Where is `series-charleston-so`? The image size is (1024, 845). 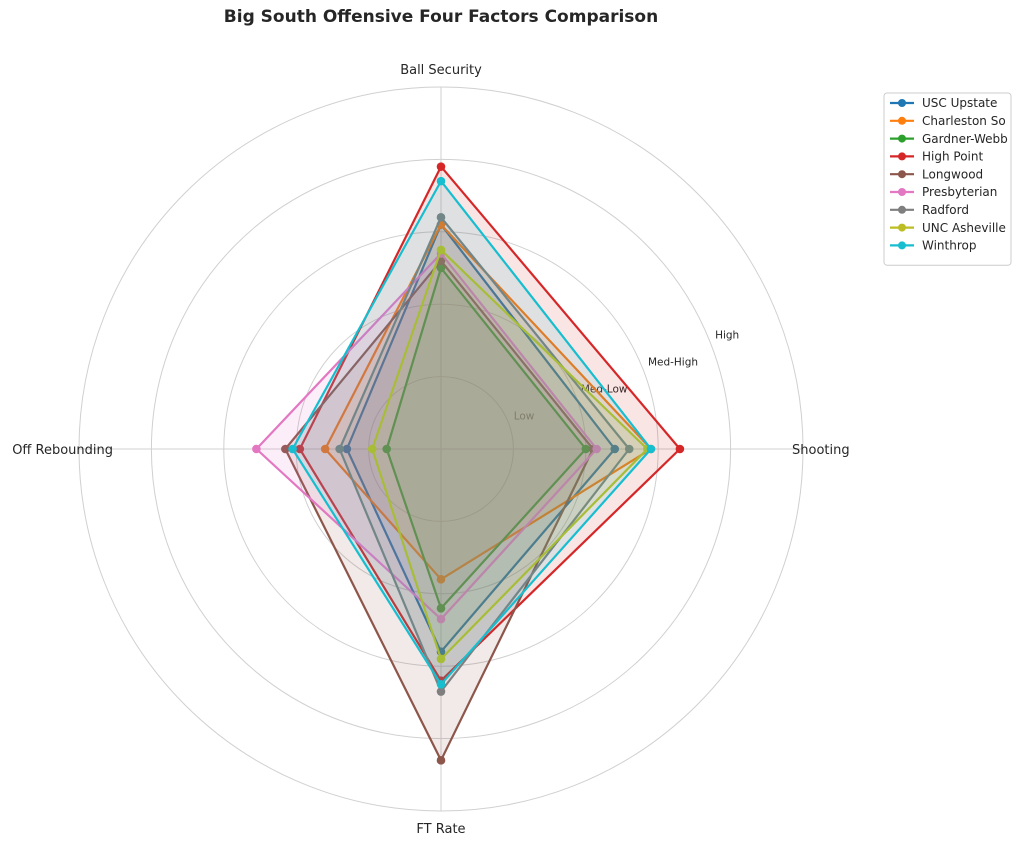
series-charleston-so is located at coordinates (488, 402).